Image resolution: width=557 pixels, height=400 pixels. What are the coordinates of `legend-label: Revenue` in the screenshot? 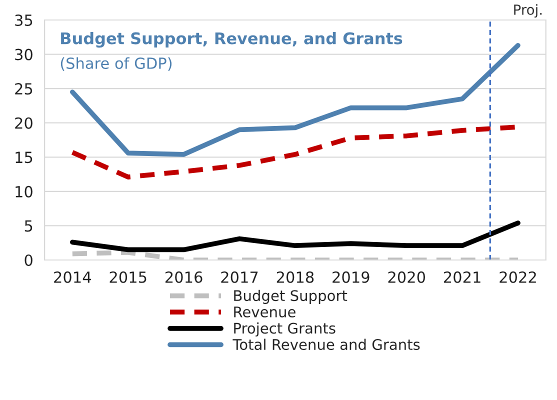 It's located at (265, 312).